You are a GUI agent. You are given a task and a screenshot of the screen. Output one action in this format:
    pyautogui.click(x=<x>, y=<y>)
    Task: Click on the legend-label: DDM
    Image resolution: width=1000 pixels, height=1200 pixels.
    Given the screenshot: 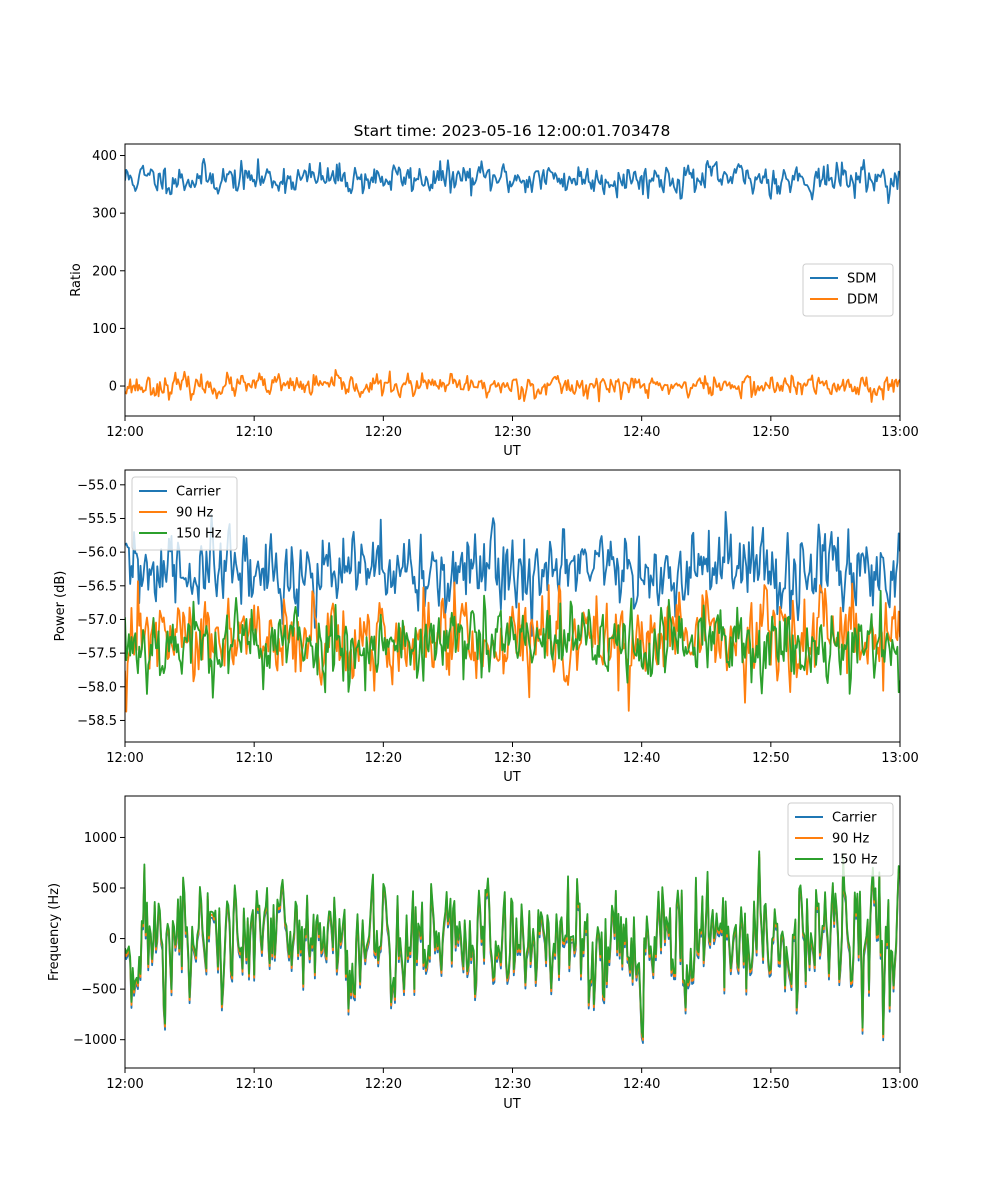 What is the action you would take?
    pyautogui.click(x=862, y=300)
    